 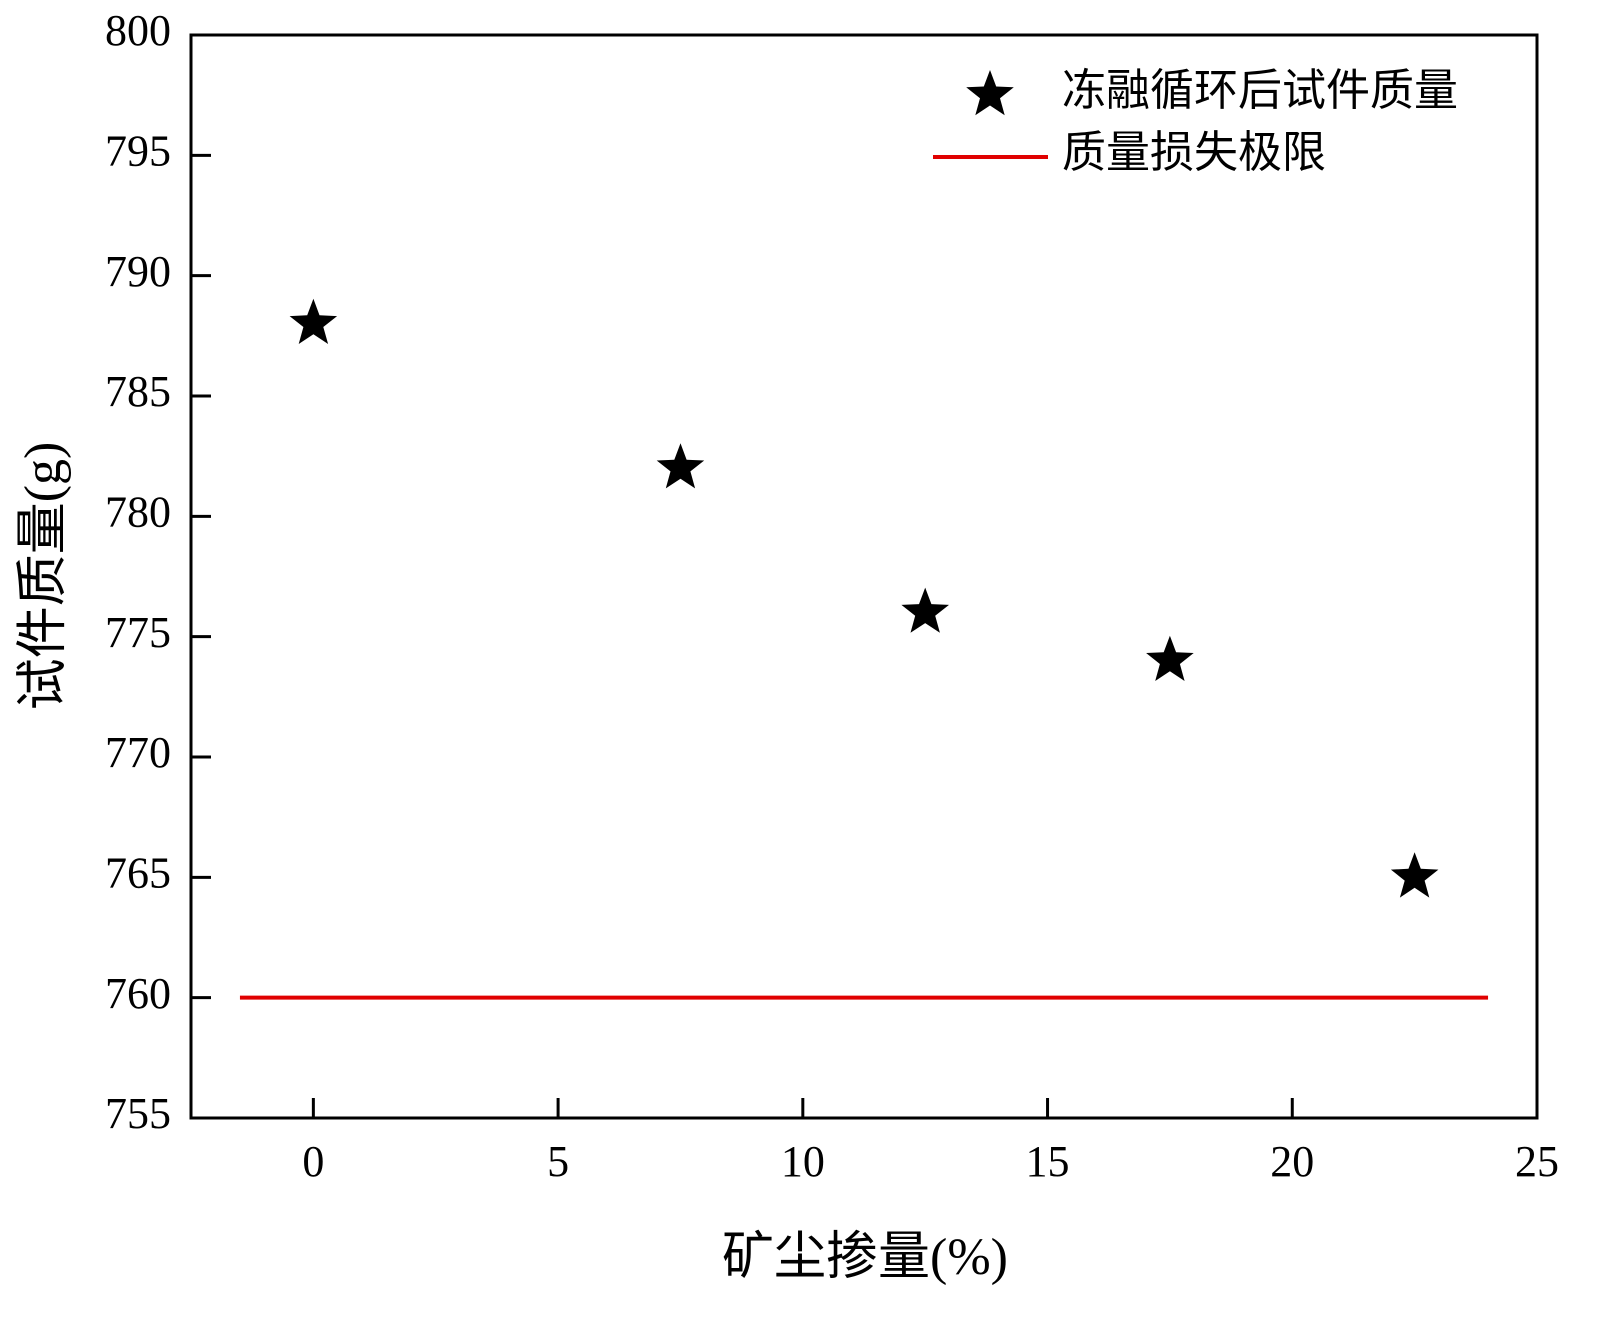 What do you see at coordinates (138, 872) in the screenshot?
I see `y-tick-label: 765` at bounding box center [138, 872].